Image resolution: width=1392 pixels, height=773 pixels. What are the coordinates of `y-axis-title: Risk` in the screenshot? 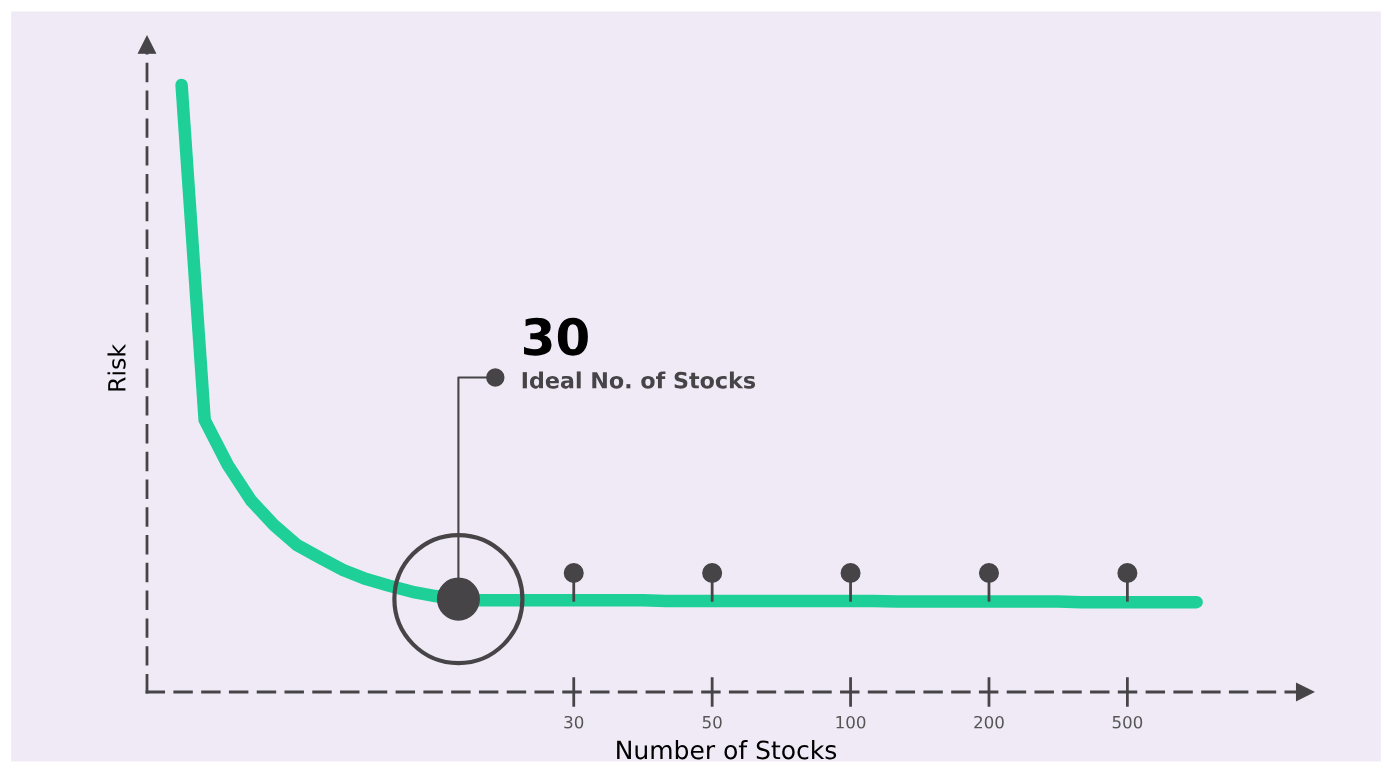 It's located at (116, 367).